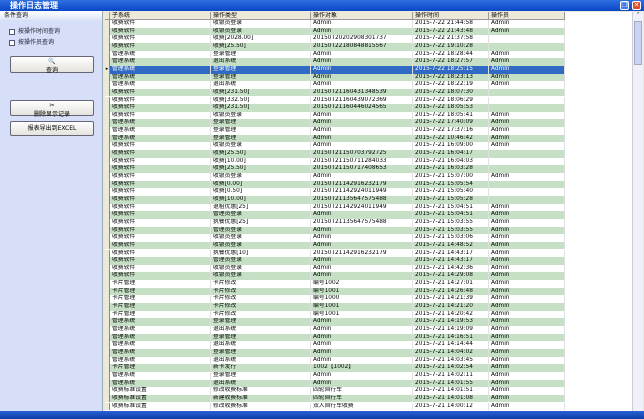 The image size is (644, 419). I want to click on table-row: 收费软件 管理员登录 Admin 2015-7-21 15:04:51 Admin, so click(335, 215).